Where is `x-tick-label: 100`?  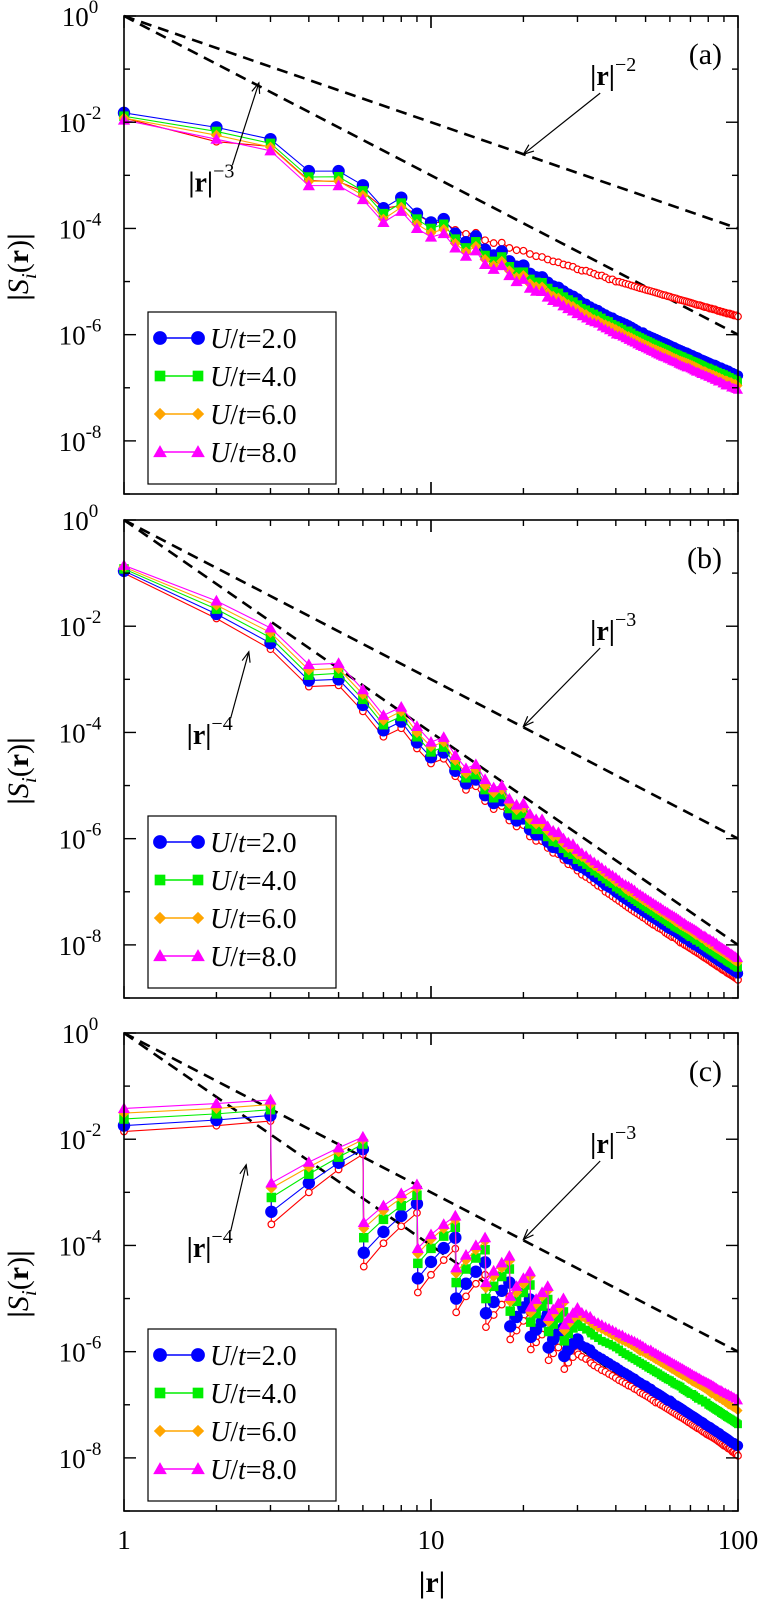 x-tick-label: 100 is located at coordinates (738, 1540).